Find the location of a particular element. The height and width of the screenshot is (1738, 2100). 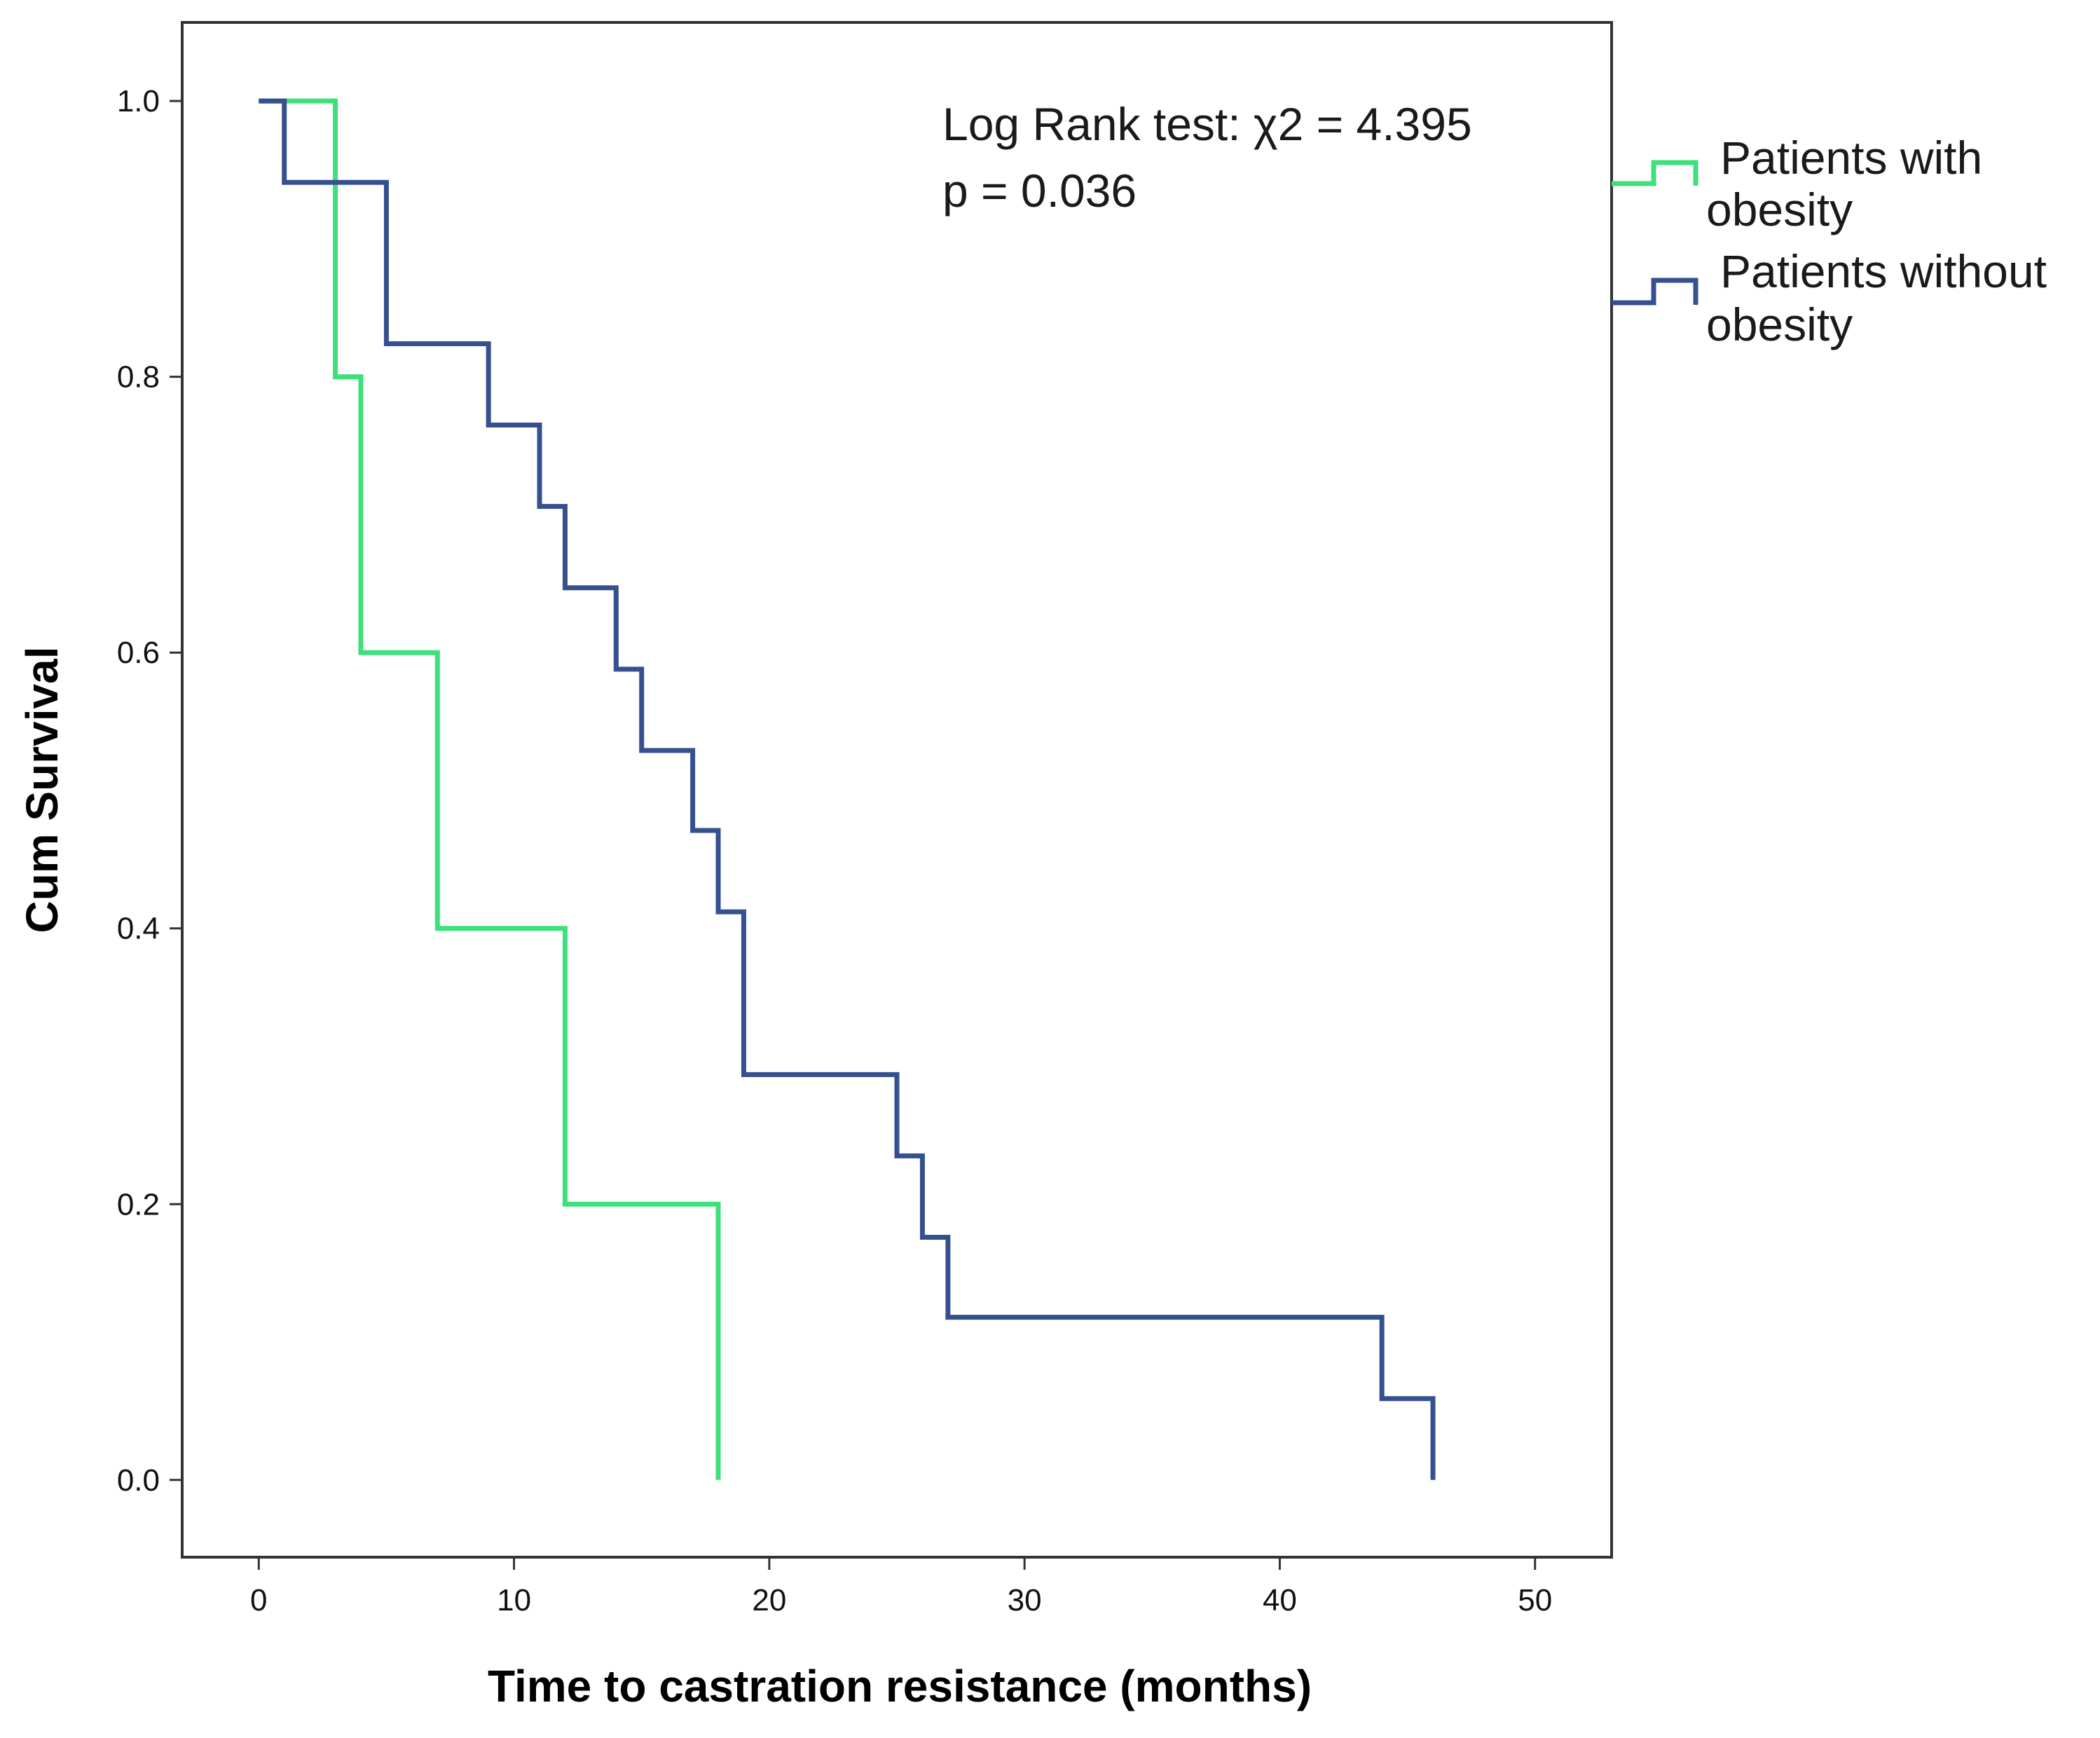

x-tick-label: 50 is located at coordinates (1535, 1600).